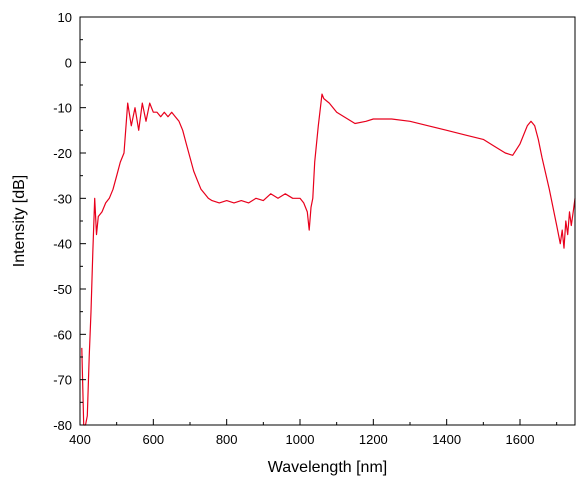 The width and height of the screenshot is (576, 479). What do you see at coordinates (62, 153) in the screenshot?
I see `y-tick-label: -20` at bounding box center [62, 153].